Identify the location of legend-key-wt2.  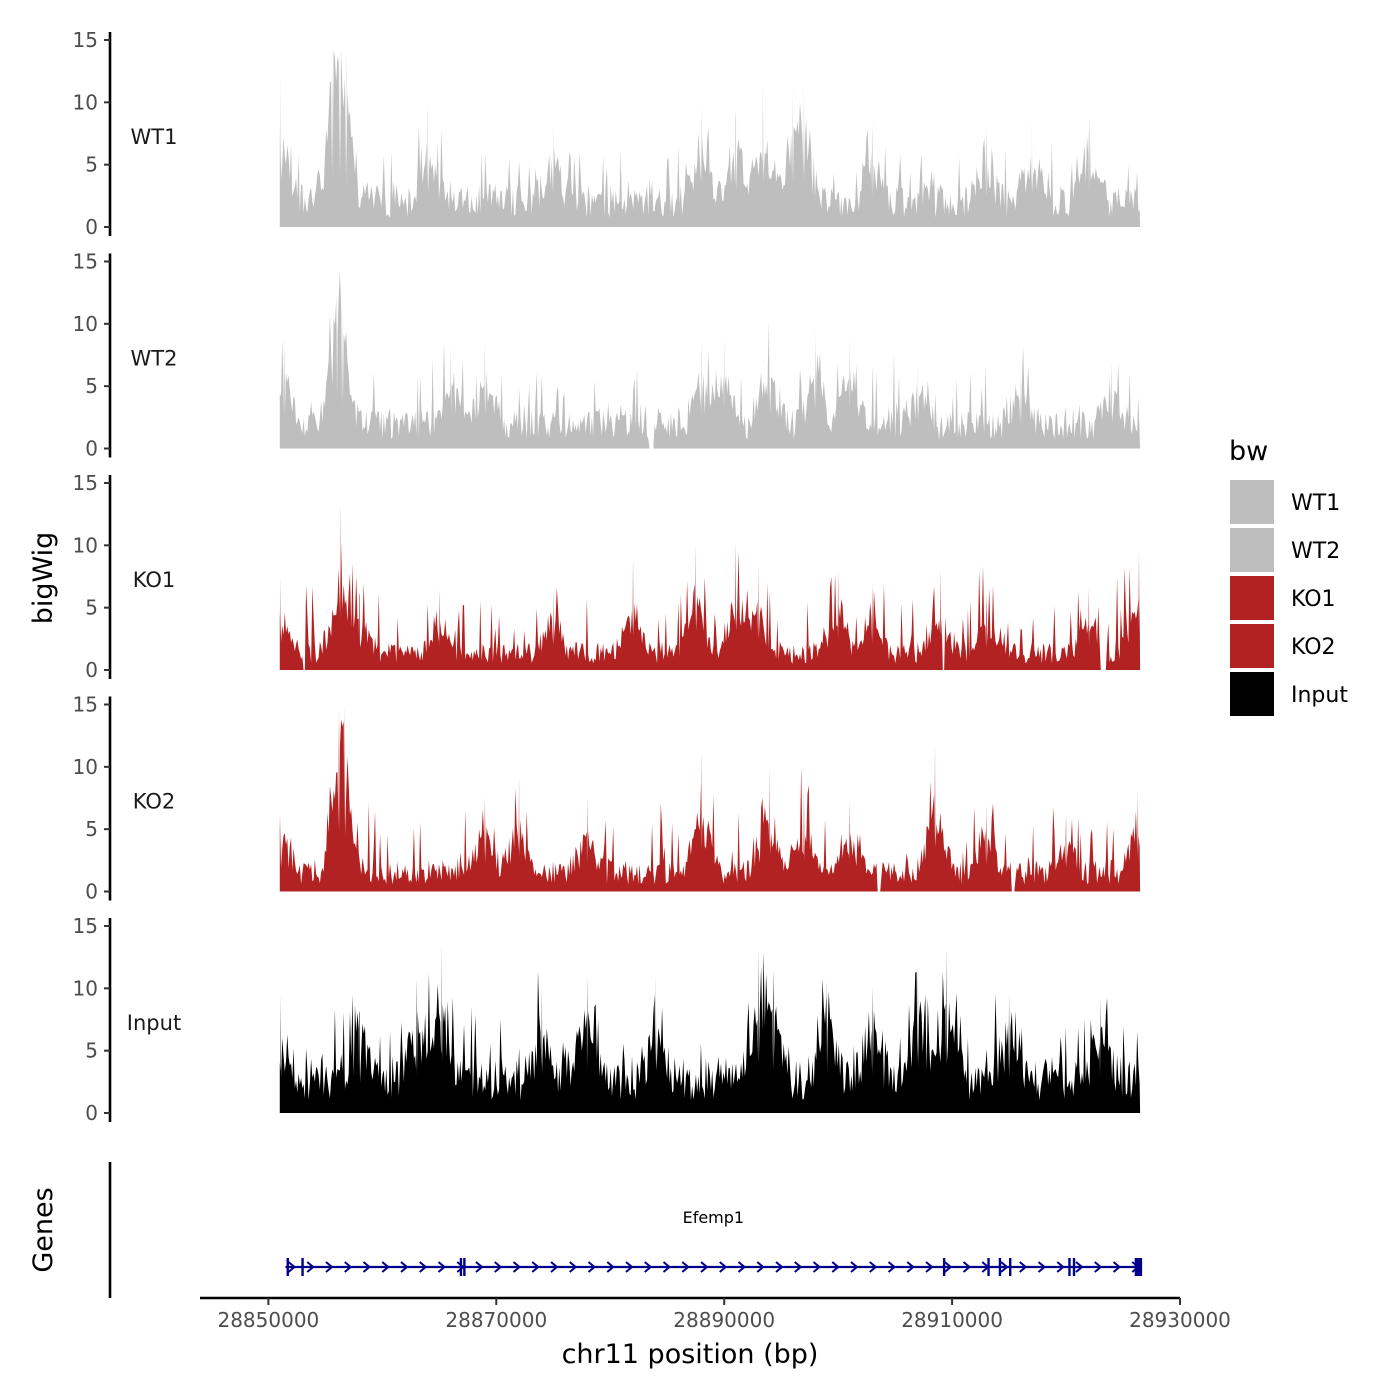
(1252, 550).